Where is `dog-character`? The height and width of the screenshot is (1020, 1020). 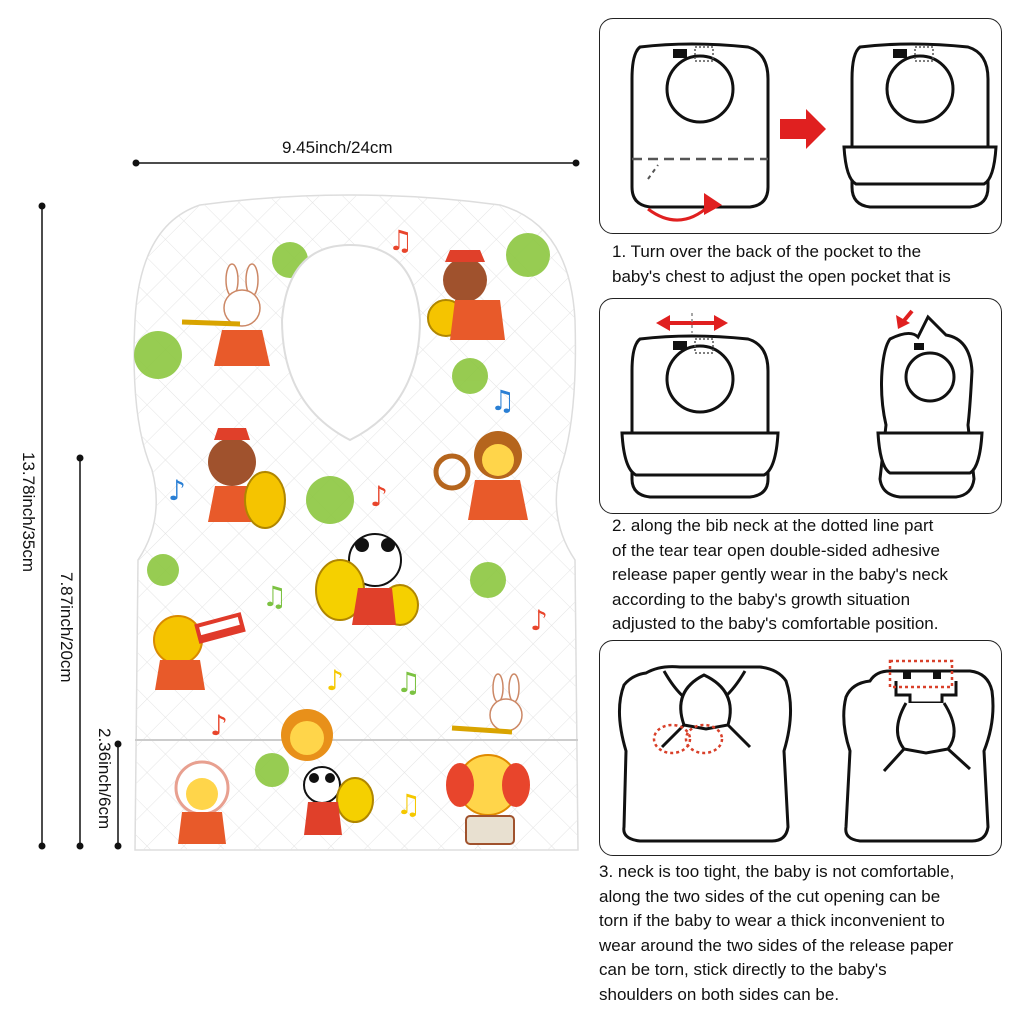 dog-character is located at coordinates (466, 295).